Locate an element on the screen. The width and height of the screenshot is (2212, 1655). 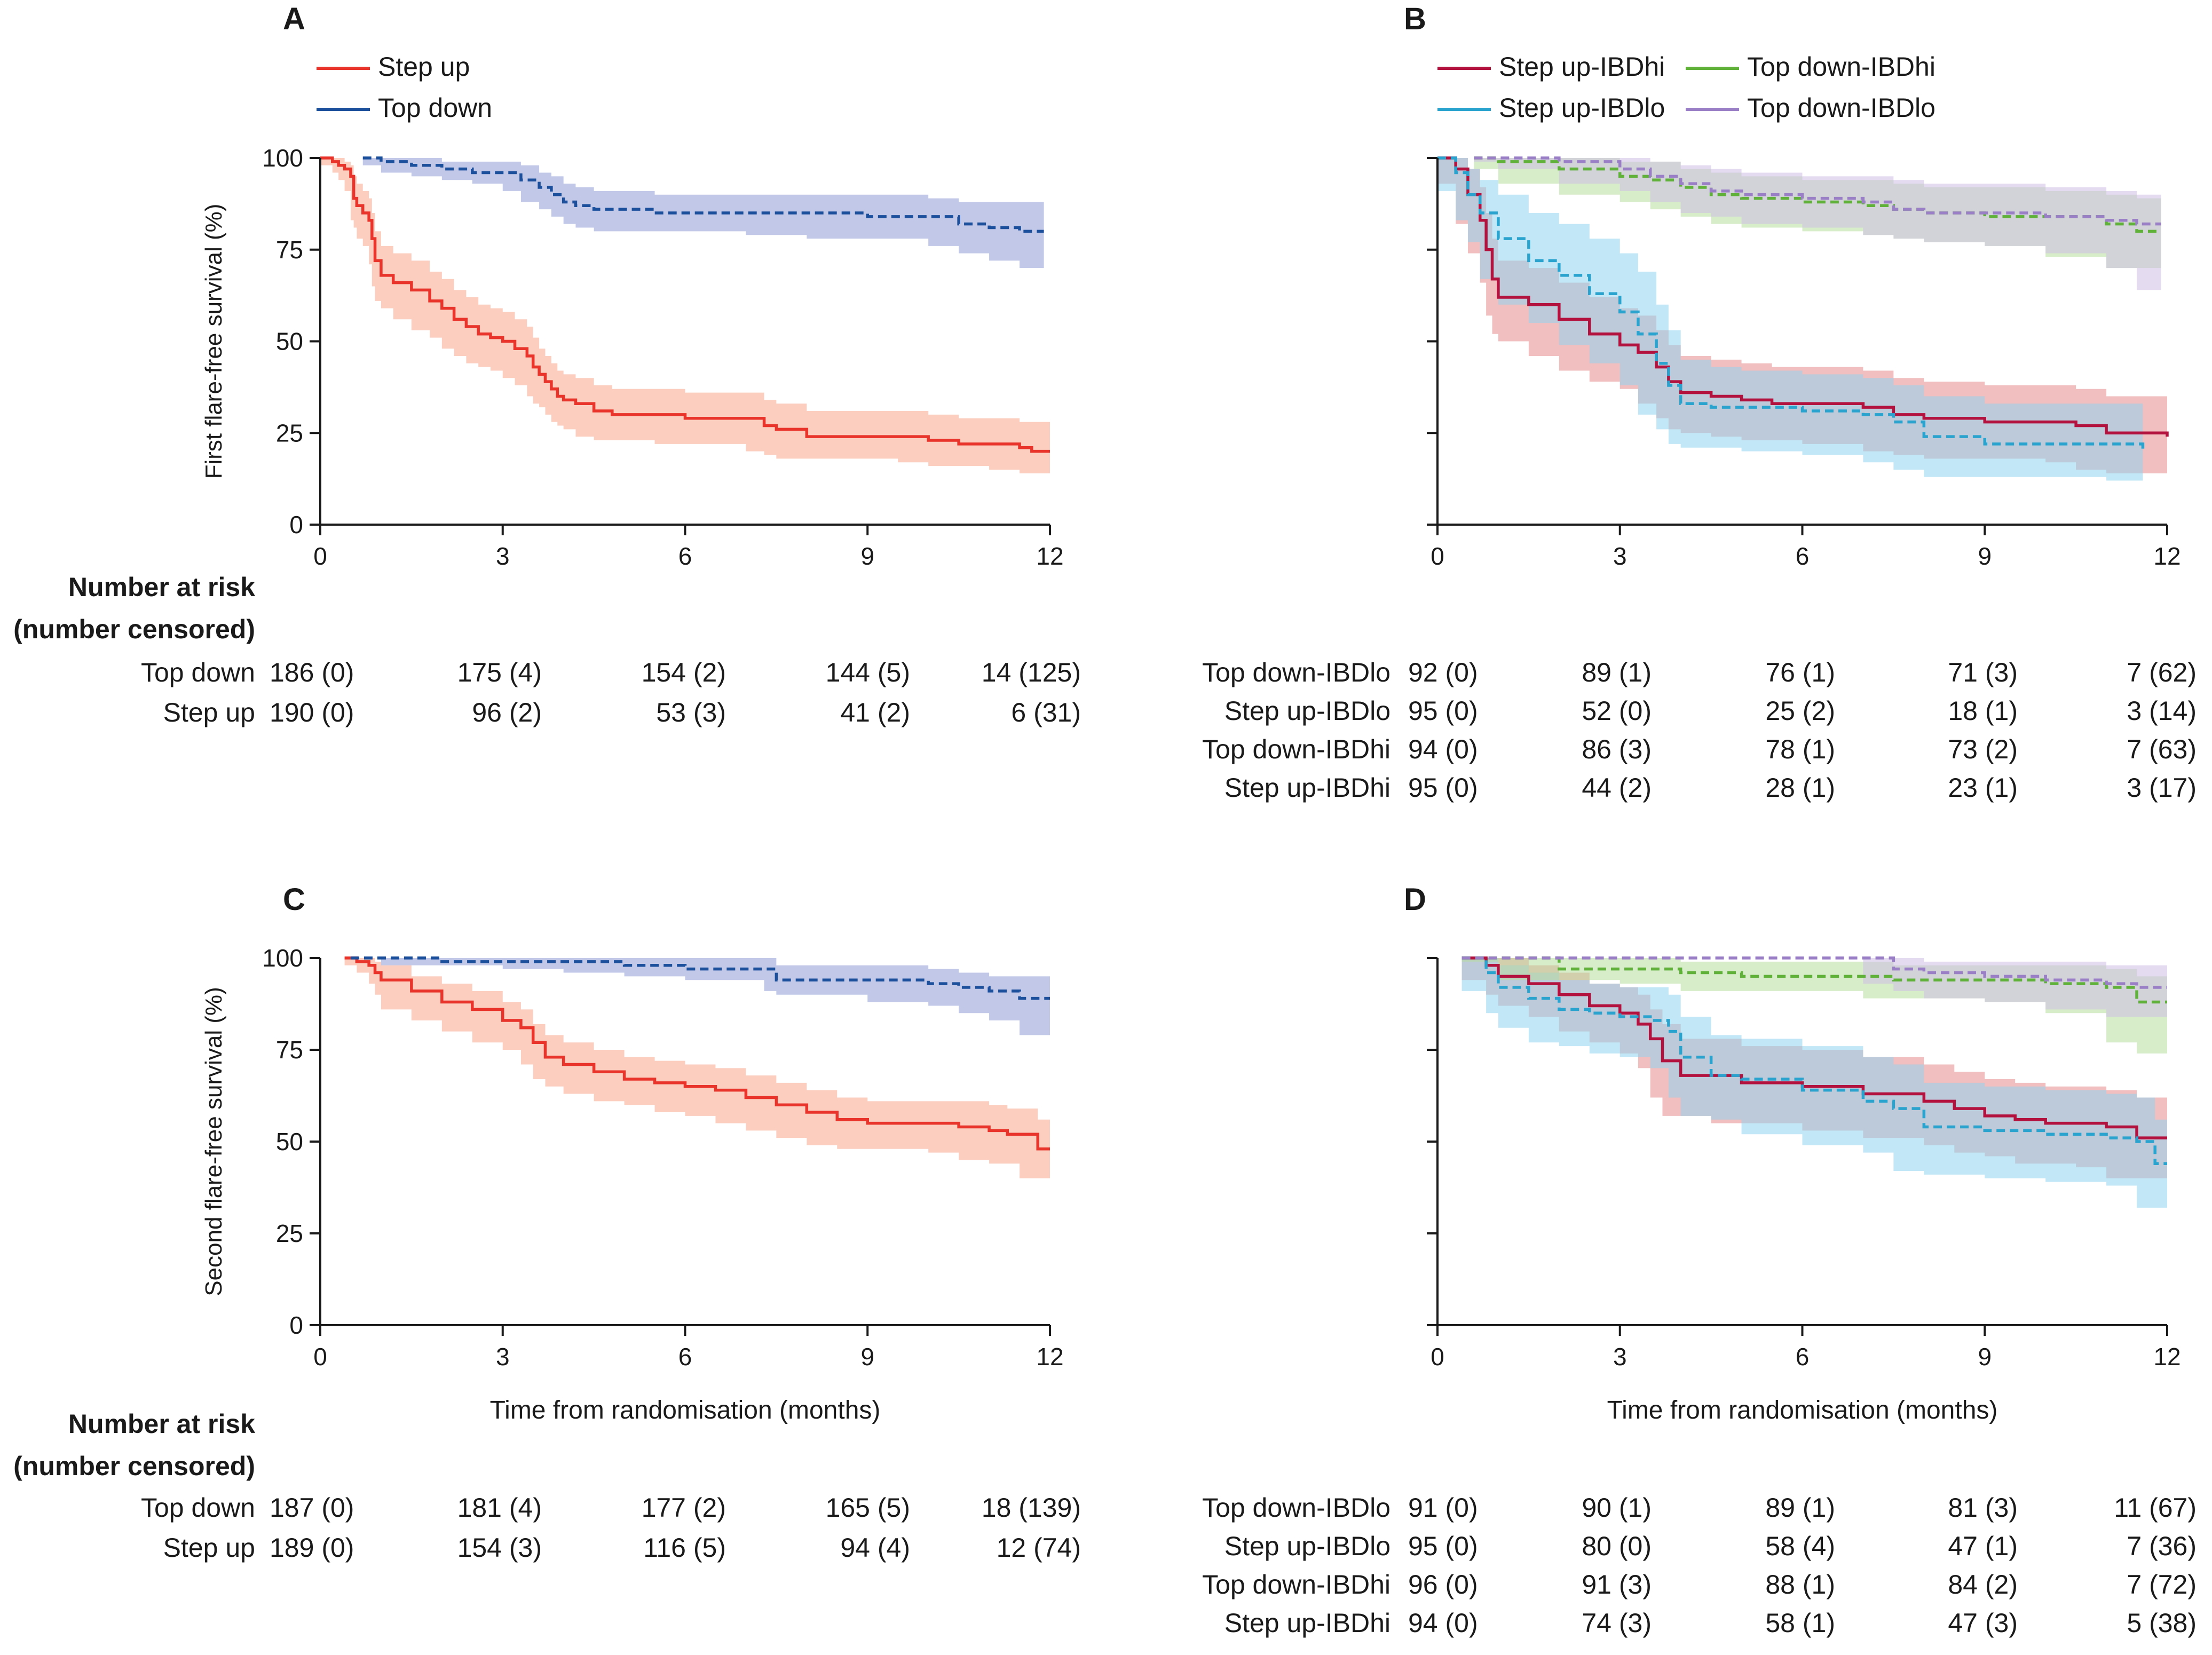
risk-cell: 154 (2) is located at coordinates (684, 672).